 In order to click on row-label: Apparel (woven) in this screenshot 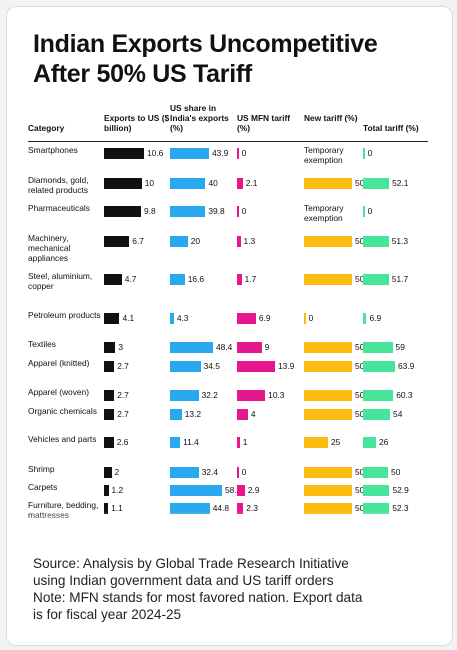, I will do `click(58, 392)`.